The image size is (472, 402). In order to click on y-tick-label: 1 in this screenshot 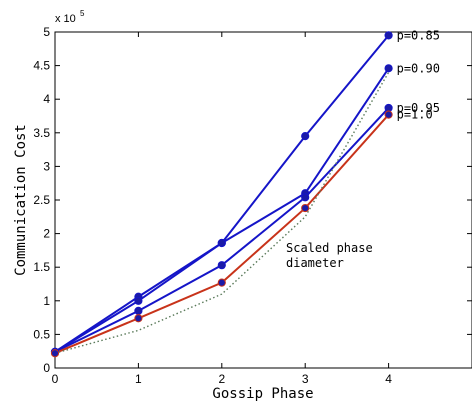, I will do `click(46, 301)`.